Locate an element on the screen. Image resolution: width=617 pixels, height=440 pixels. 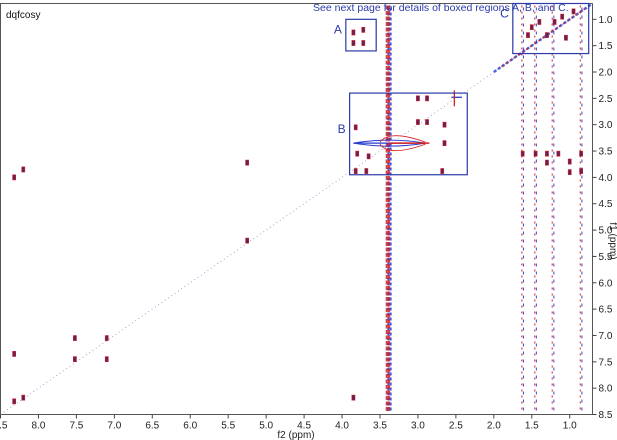
x-tick-label: 3.5 is located at coordinates (380, 426).